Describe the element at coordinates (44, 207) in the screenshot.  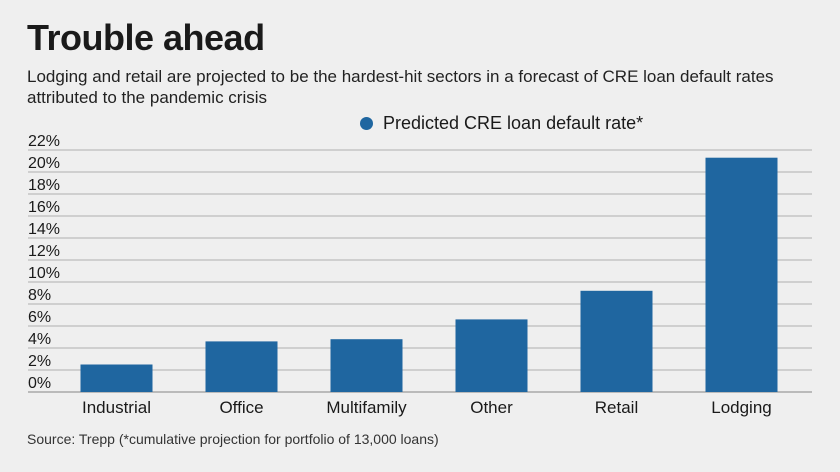
I see `y-tick-label: 16%` at that location.